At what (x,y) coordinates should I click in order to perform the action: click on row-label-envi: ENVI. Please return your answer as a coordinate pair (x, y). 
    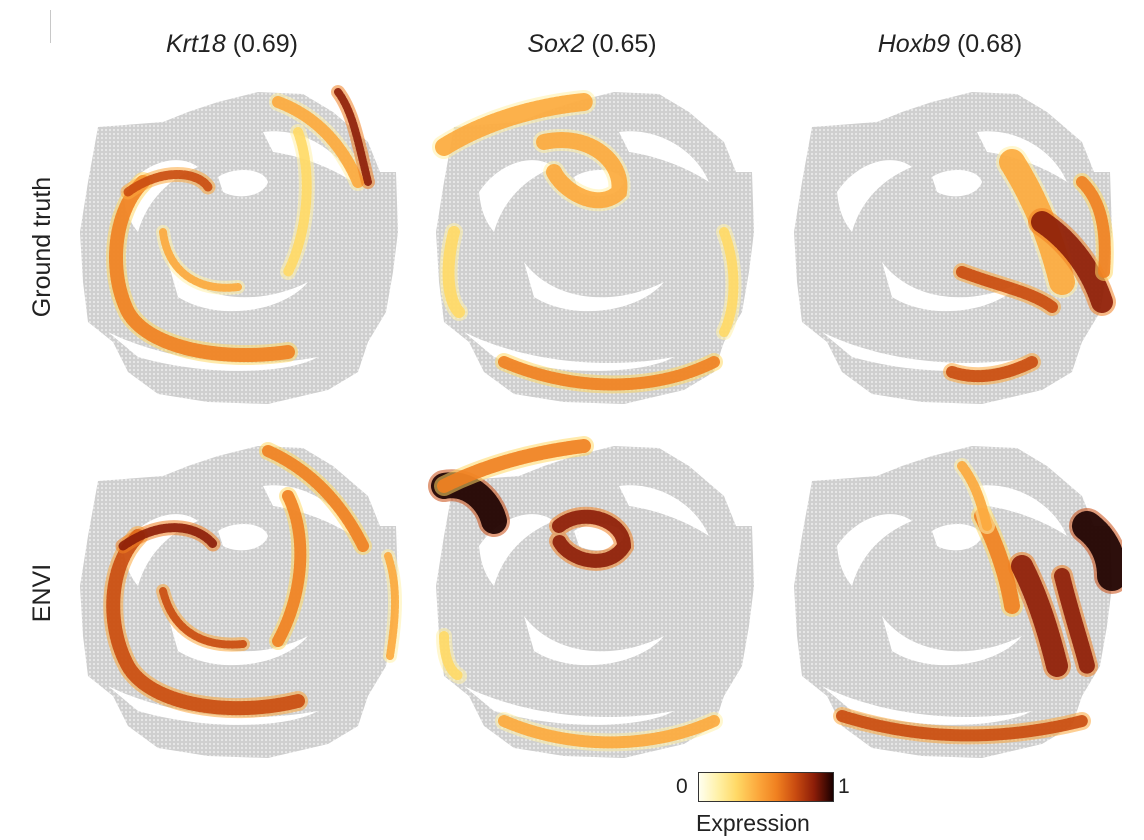
    Looking at the image, I should click on (42, 593).